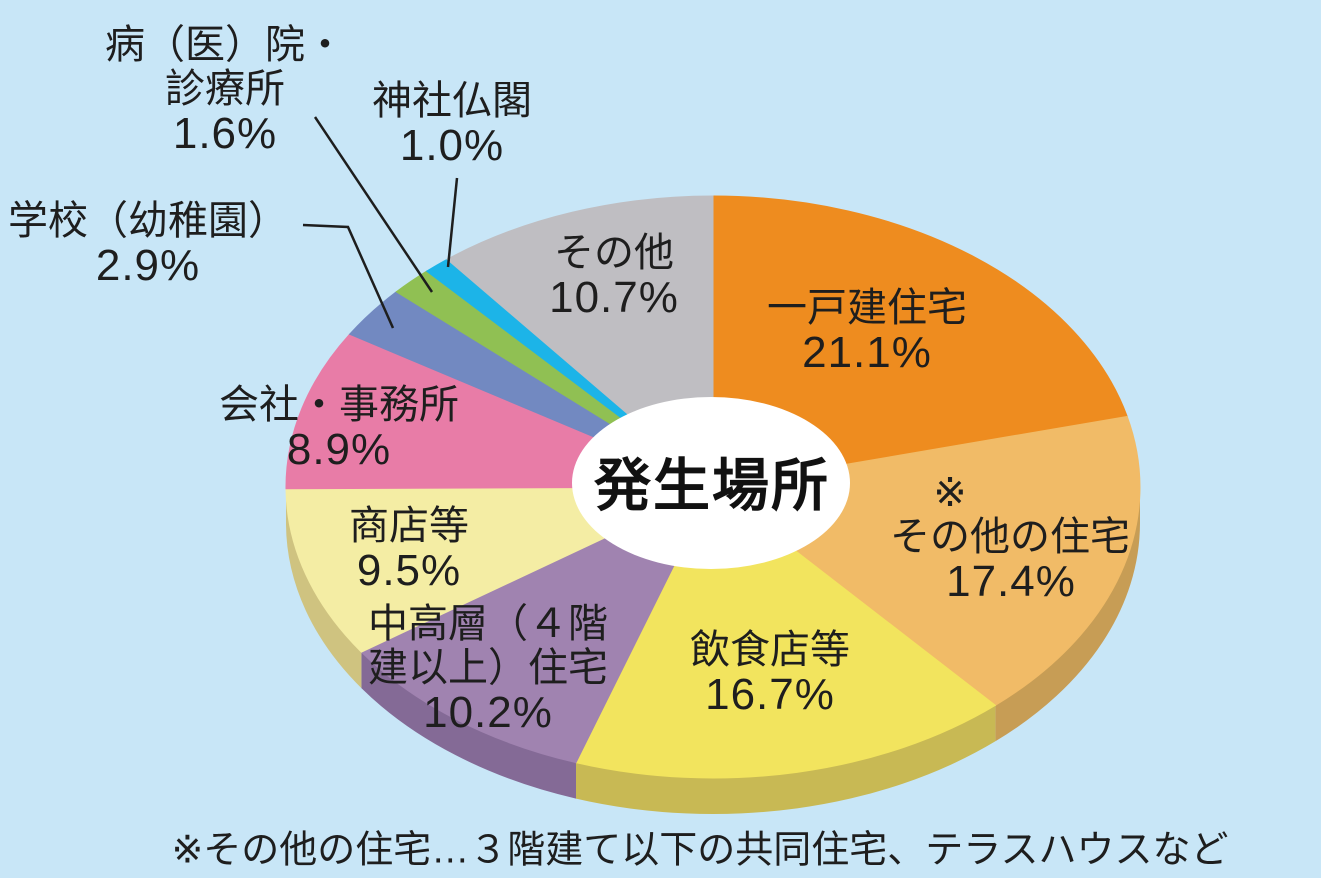  I want to click on leader-line-school, so click(348, 276).